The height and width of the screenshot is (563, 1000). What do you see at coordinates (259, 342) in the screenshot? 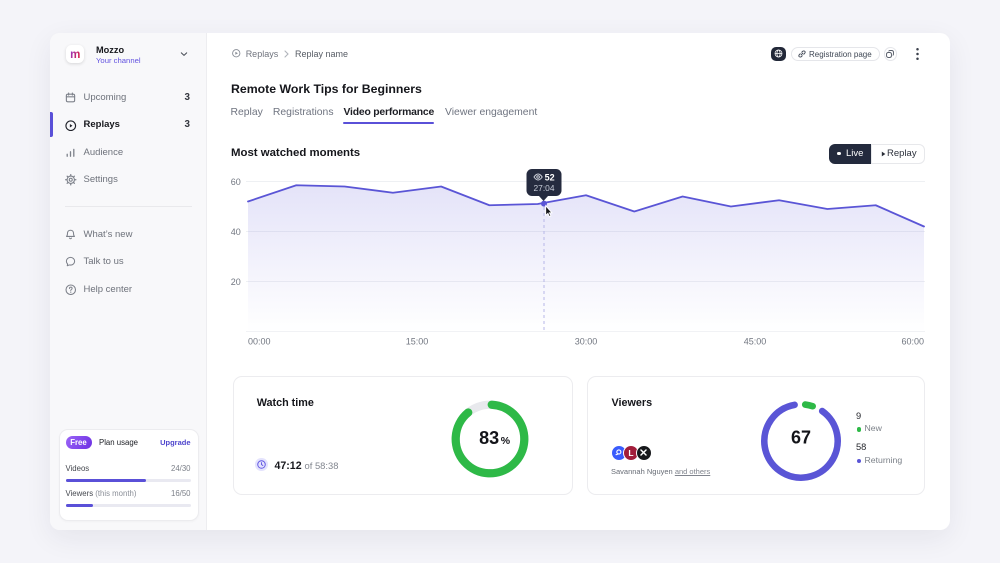
I see `svg-text: 00:00` at bounding box center [259, 342].